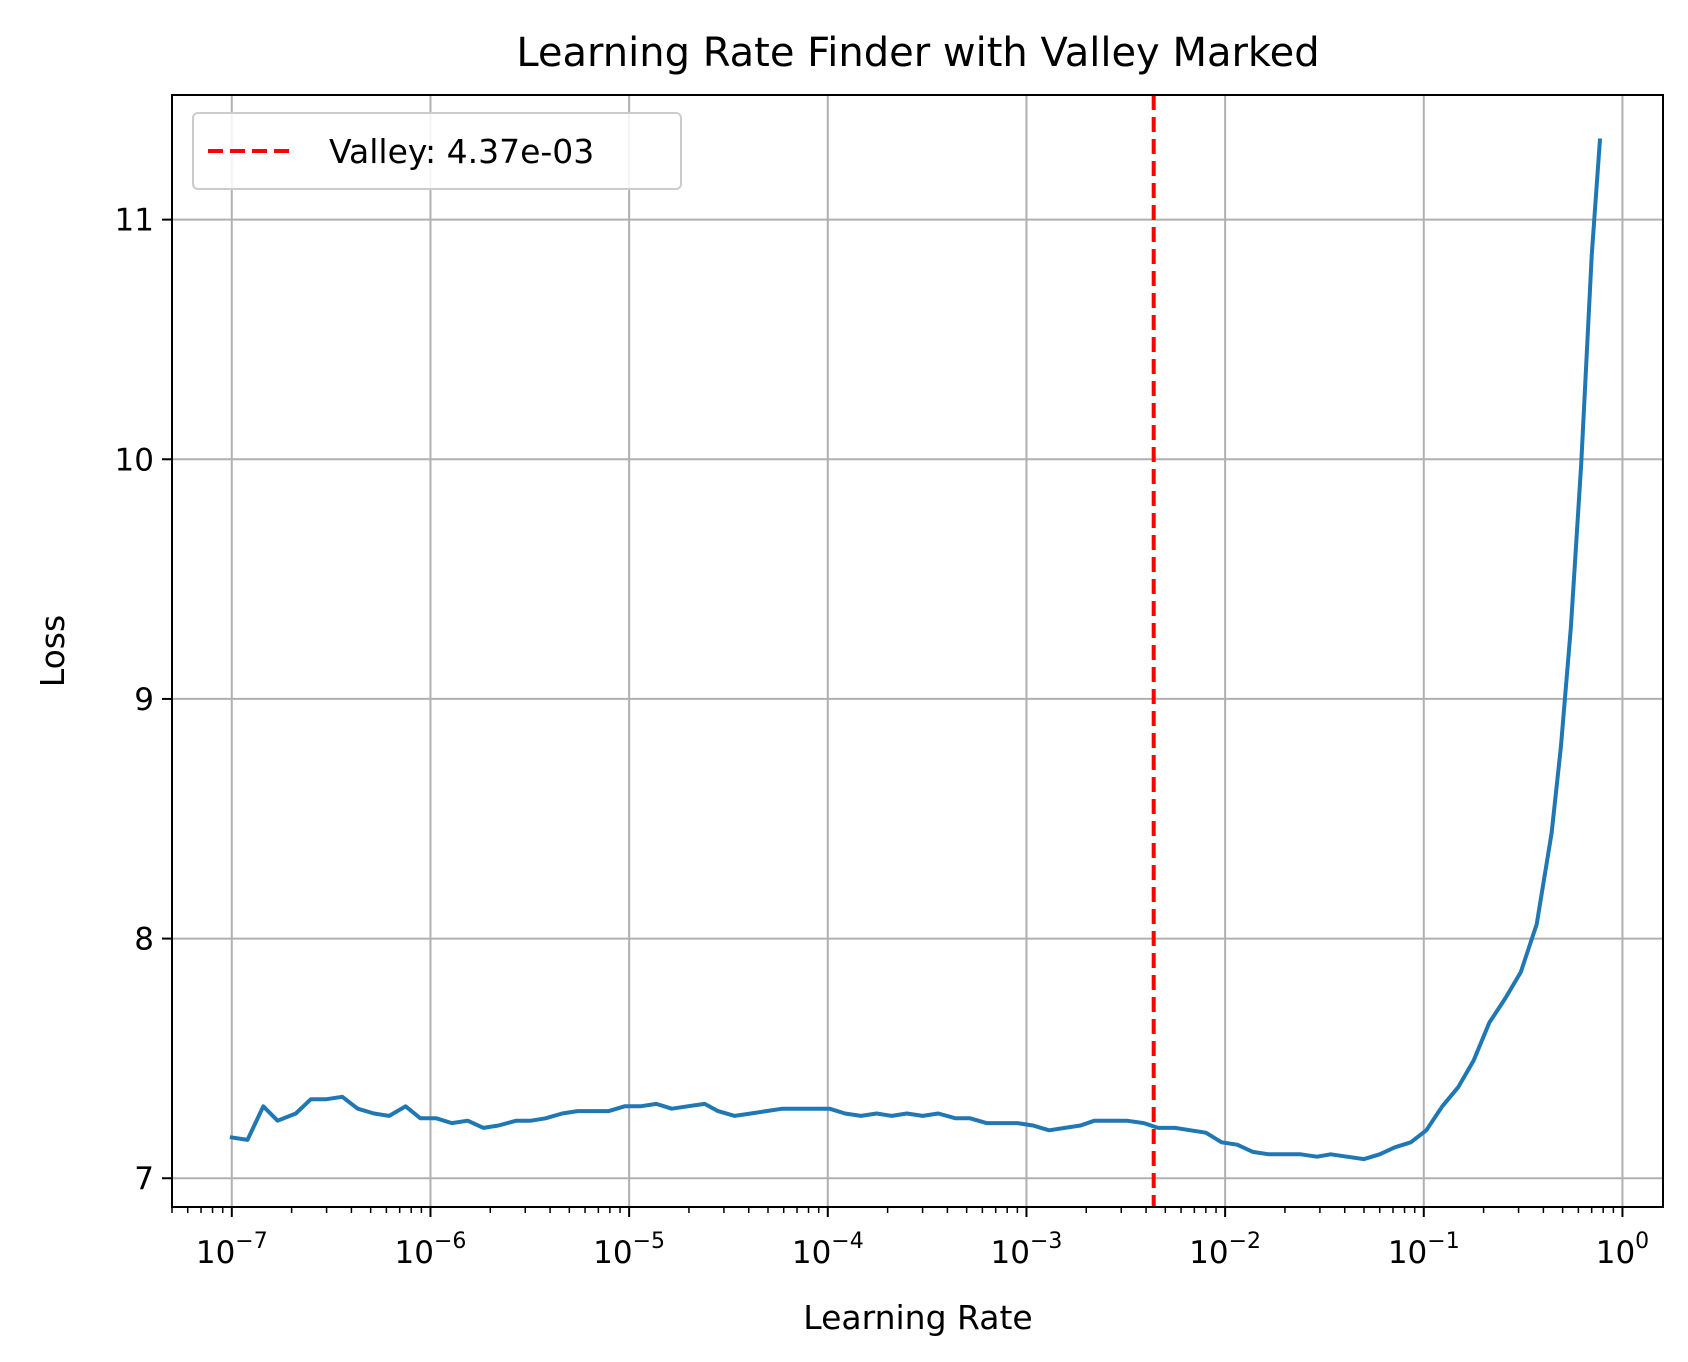 The height and width of the screenshot is (1362, 1688). Describe the element at coordinates (910, 1239) in the screenshot. I see `x-axis: 10⁻⁷ 10⁻⁶ 10⁻⁵ 10⁻⁴ 10⁻³ 10⁻² 10⁻¹ 10⁰` at that location.